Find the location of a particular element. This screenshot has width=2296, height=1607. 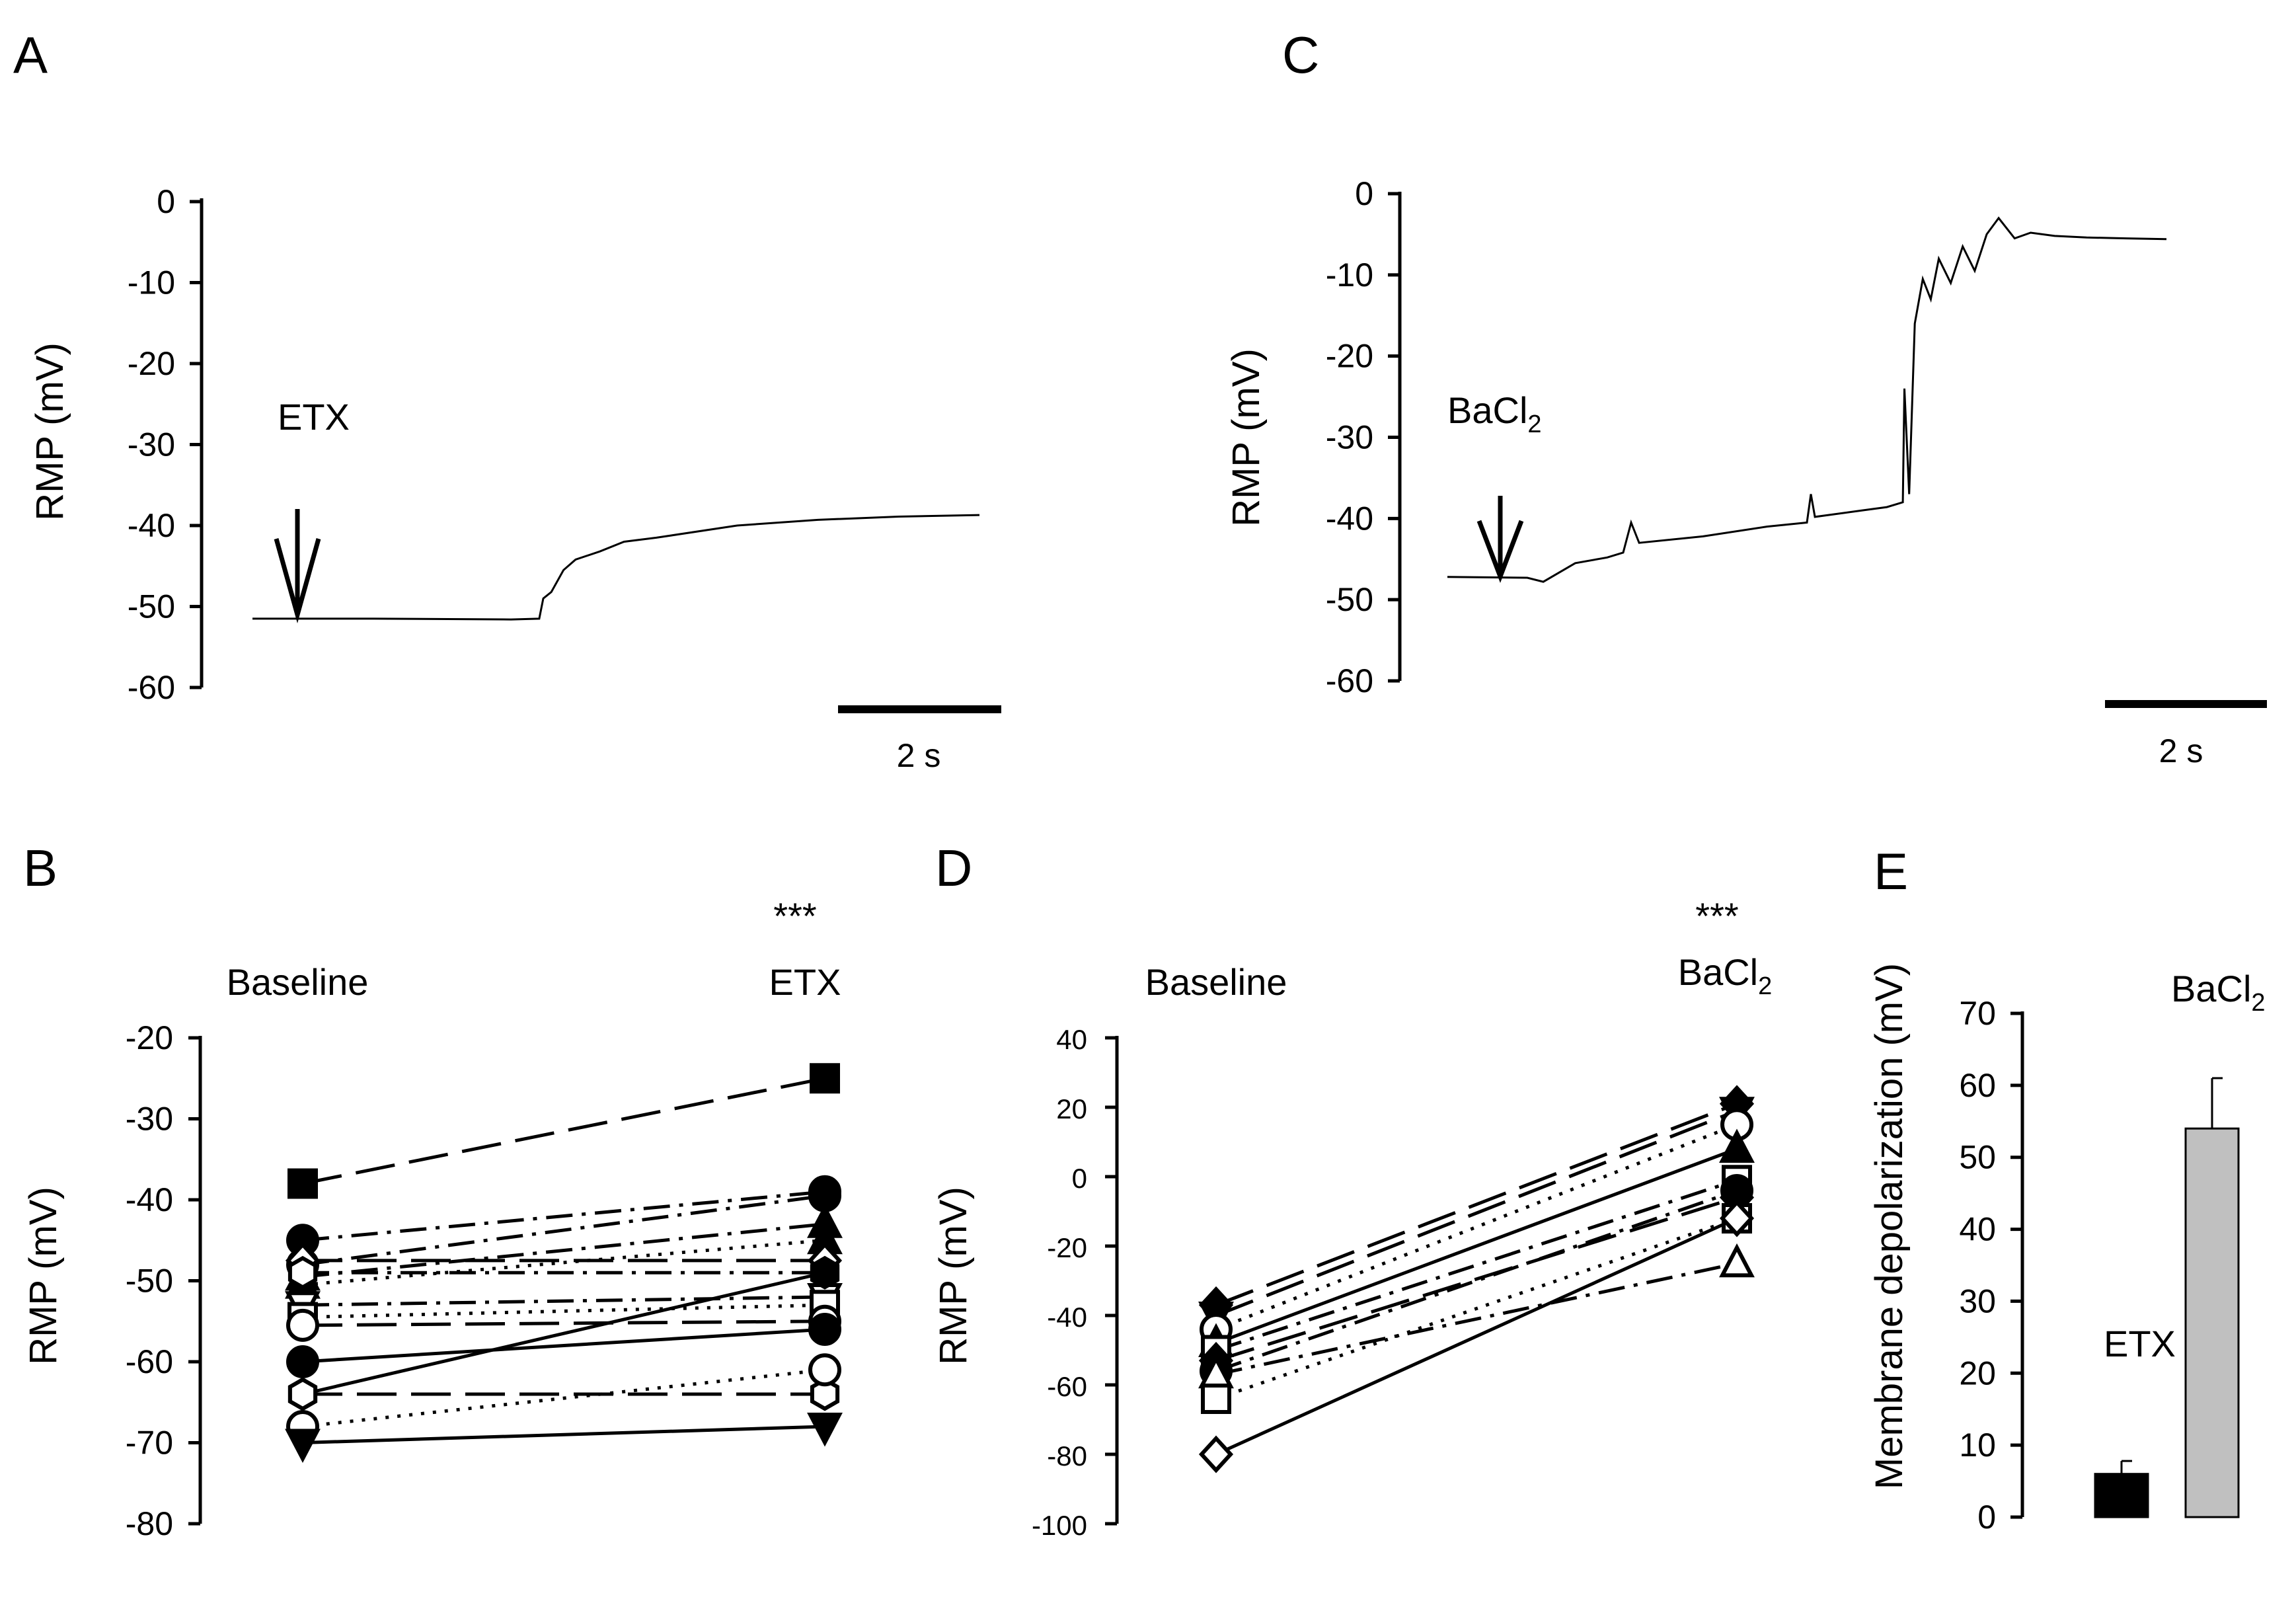

panel-d-category-bacl2: BaCl2 is located at coordinates (1725, 975).